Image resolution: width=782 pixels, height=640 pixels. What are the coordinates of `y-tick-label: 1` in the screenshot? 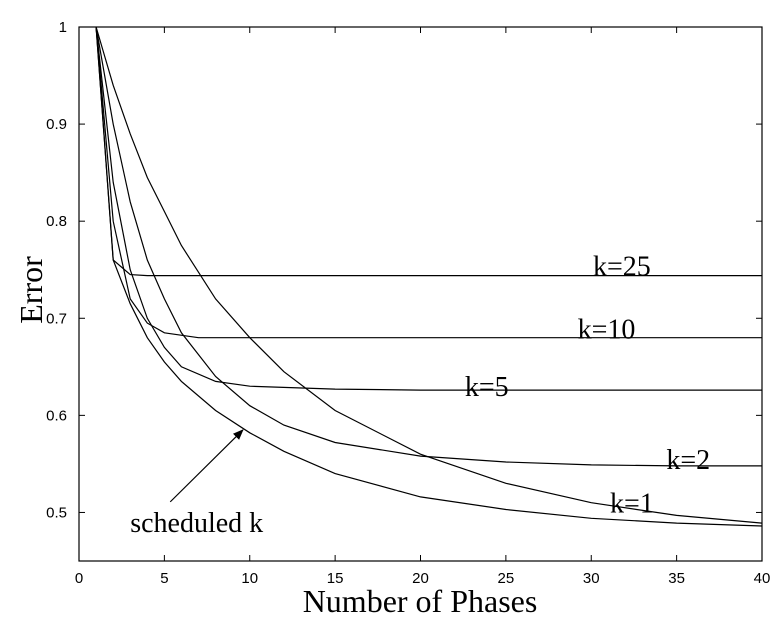 It's located at (63, 27).